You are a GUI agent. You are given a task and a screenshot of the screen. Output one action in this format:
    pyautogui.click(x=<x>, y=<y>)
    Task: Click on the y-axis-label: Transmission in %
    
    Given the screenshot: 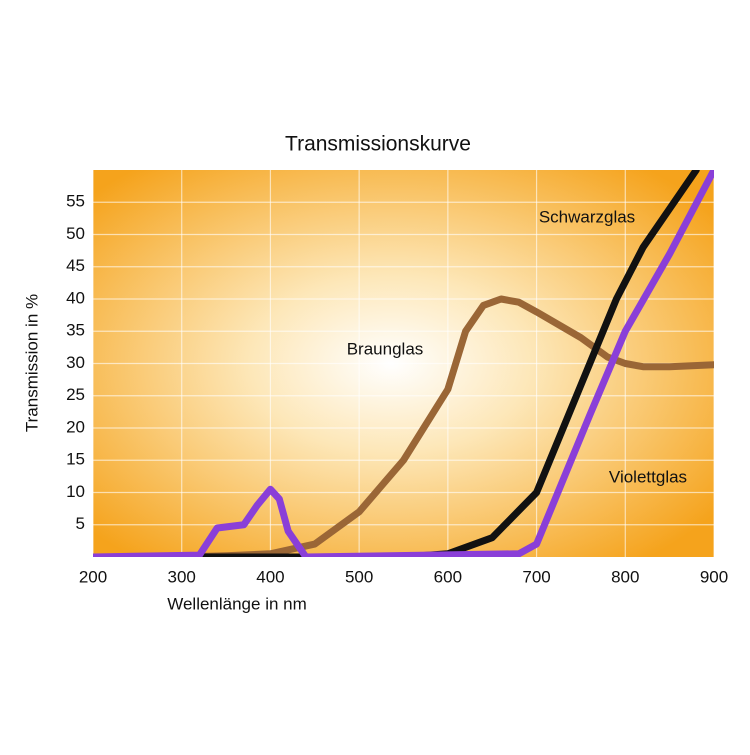 What is the action you would take?
    pyautogui.click(x=31, y=363)
    